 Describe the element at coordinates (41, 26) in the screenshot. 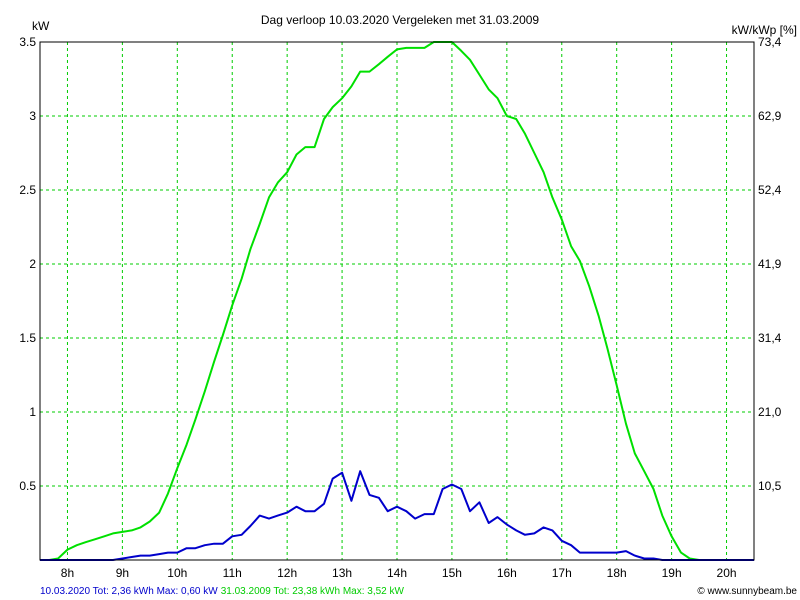

I see `left-axis-unit: kW` at that location.